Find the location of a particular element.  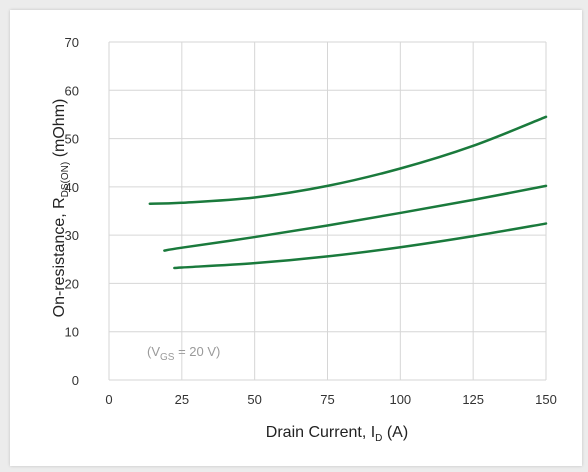

y-axis-title-subscript: DS(ON) is located at coordinates (65, 180).